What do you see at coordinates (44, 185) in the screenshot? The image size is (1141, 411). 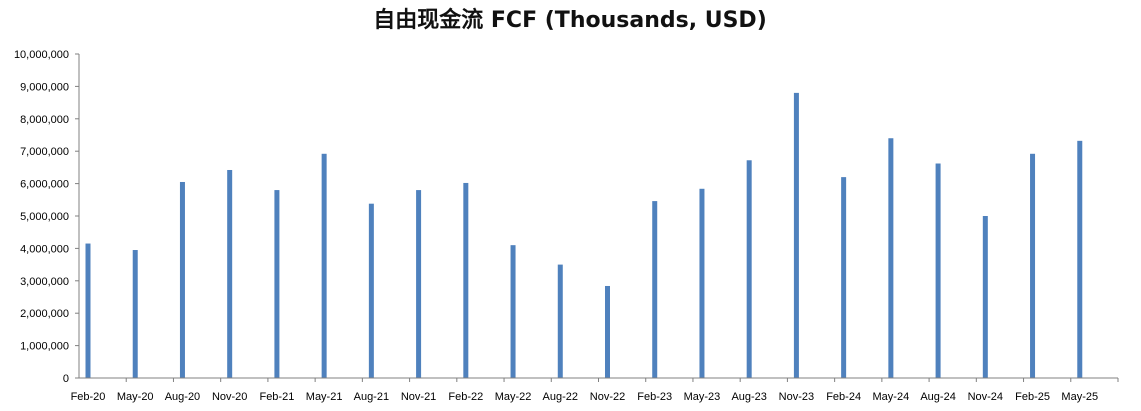 I see `y-tick-label: 6,000,000` at bounding box center [44, 185].